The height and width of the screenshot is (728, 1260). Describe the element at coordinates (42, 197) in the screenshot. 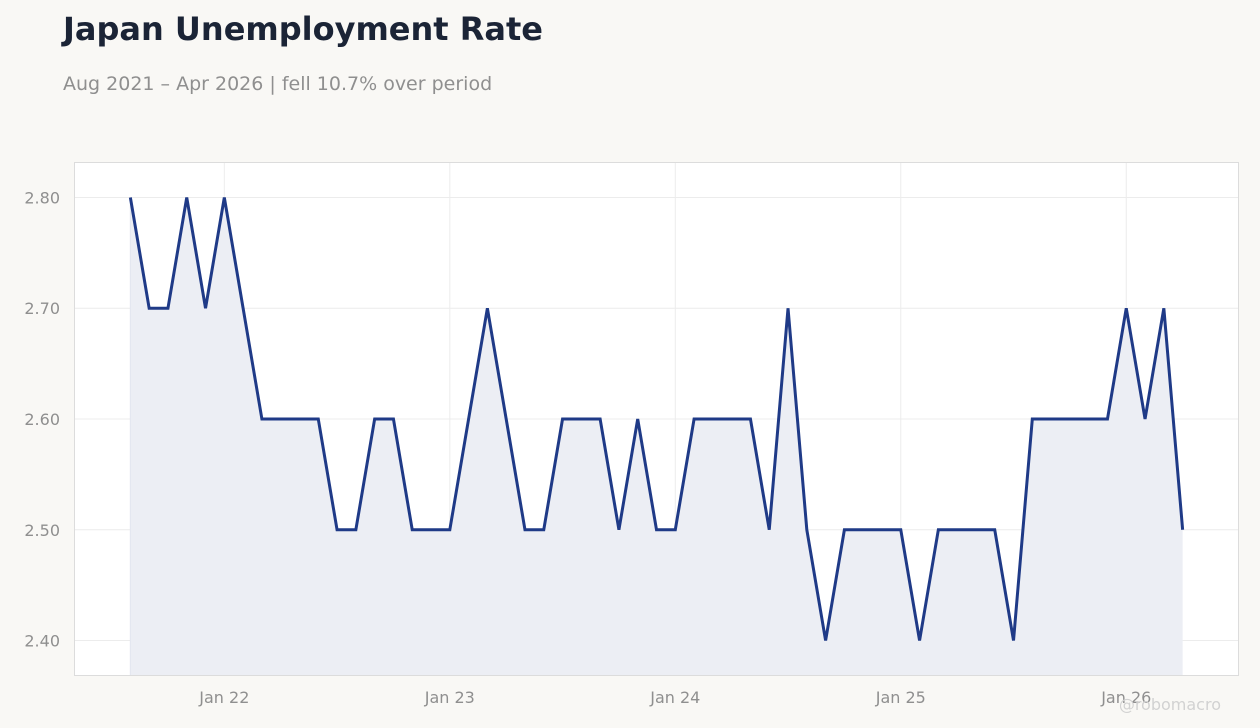

I see `y-tick-label: 2.80` at that location.